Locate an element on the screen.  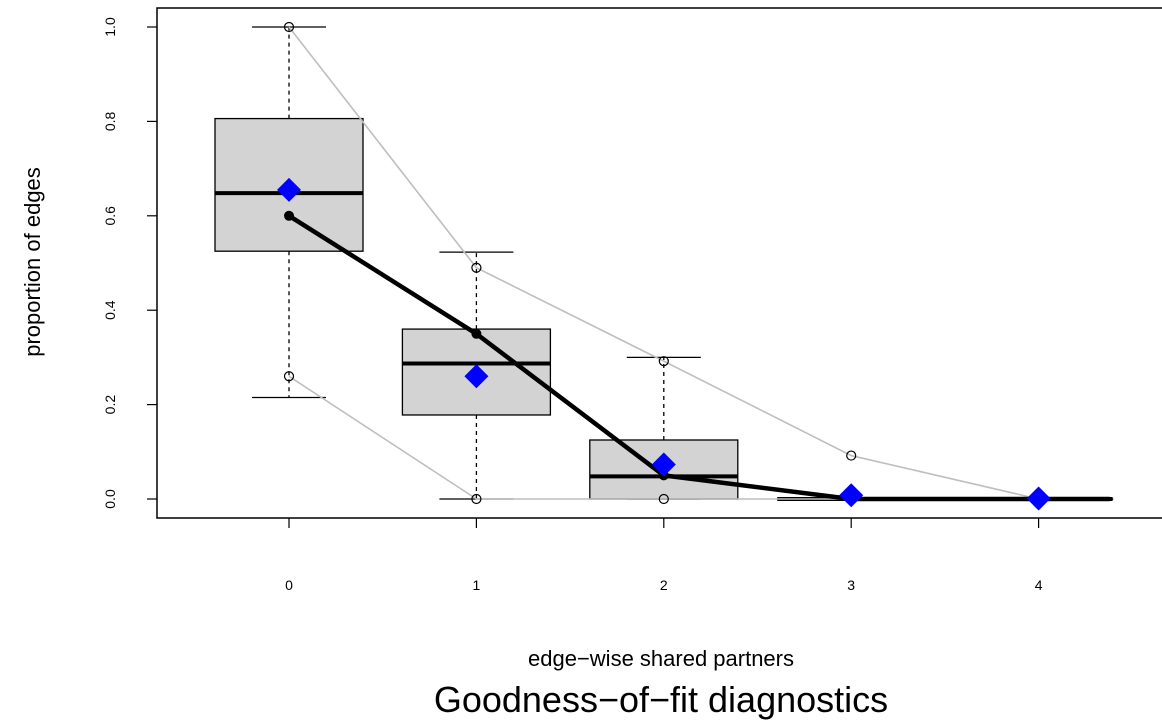
y-tick-label: 0.6 is located at coordinates (110, 216).